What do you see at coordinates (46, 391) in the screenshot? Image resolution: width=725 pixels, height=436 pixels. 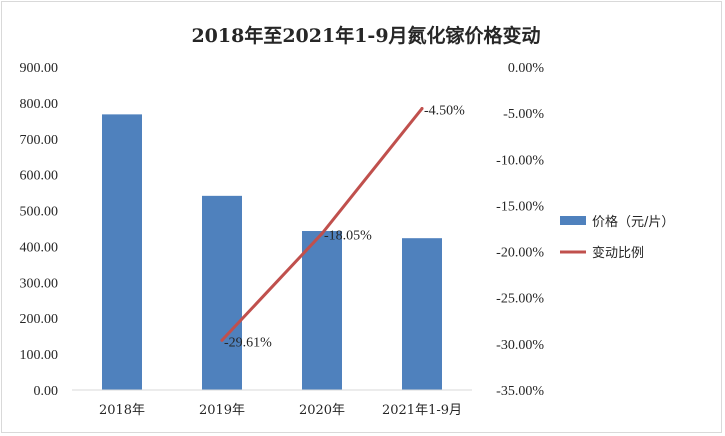 I see `y-left-tick-label: 0.00` at bounding box center [46, 391].